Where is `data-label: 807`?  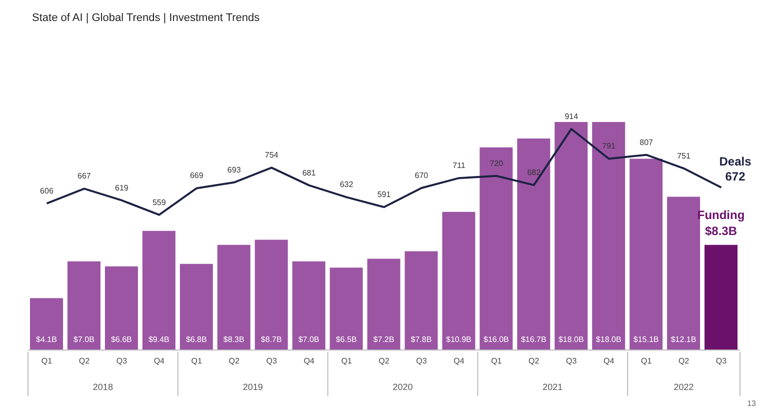 data-label: 807 is located at coordinates (647, 142).